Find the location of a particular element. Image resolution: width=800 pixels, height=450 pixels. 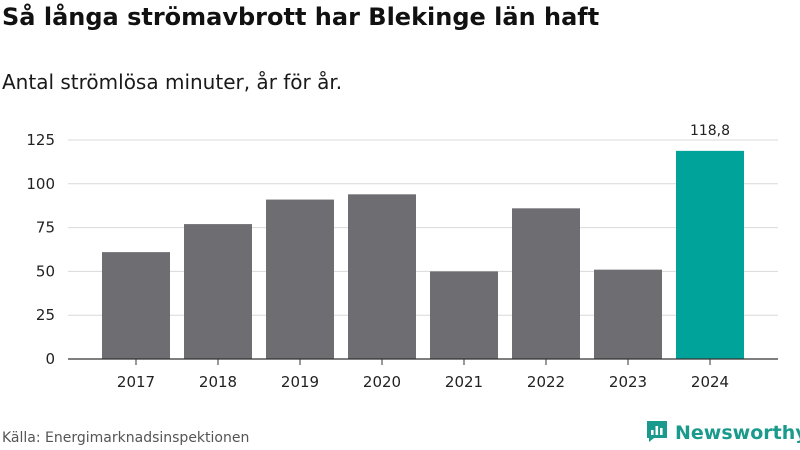

y-tick-label: 125 is located at coordinates (40, 140).